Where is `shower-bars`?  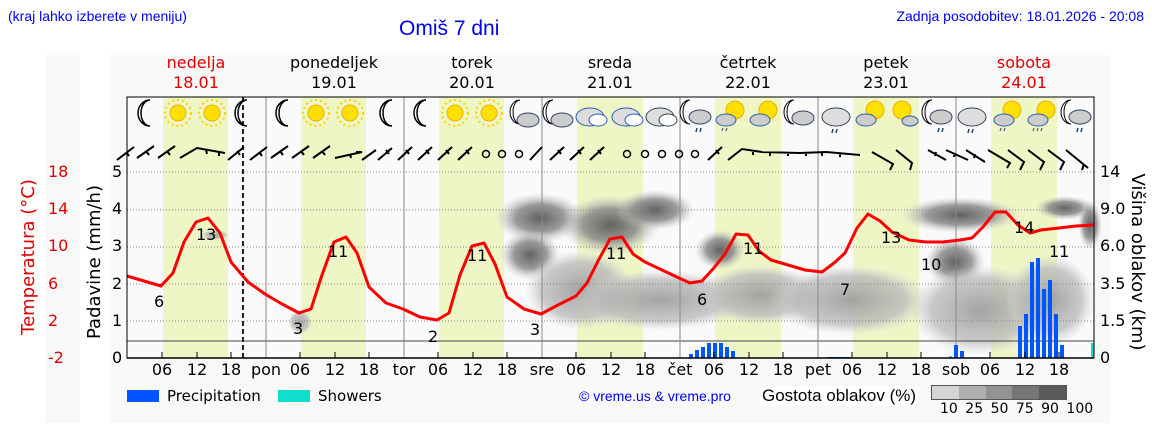 shower-bars is located at coordinates (1021, 350).